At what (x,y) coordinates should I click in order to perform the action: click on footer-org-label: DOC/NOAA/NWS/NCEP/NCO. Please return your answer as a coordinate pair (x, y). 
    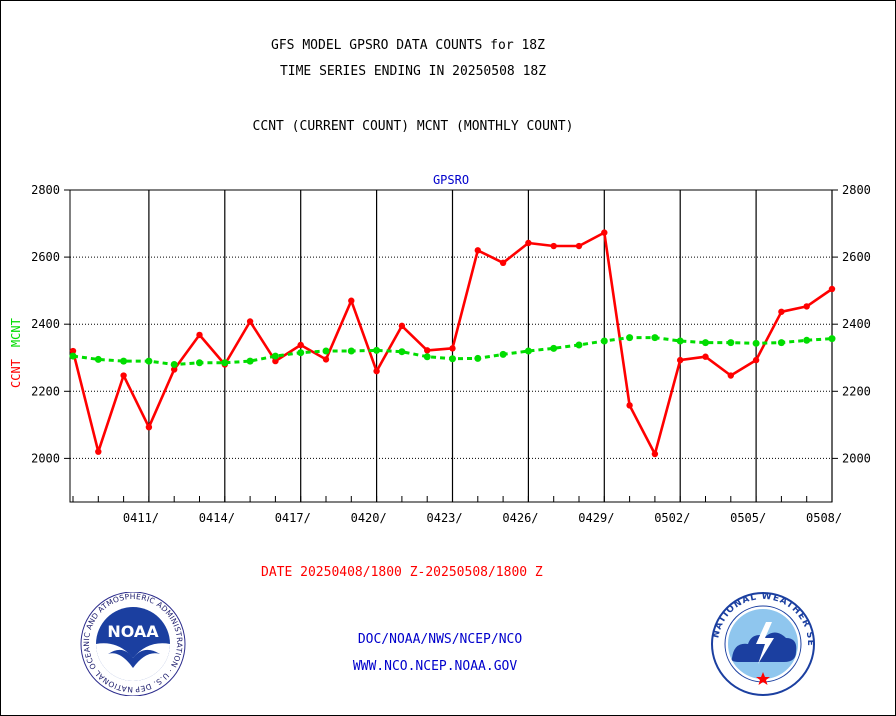
    Looking at the image, I should click on (440, 639).